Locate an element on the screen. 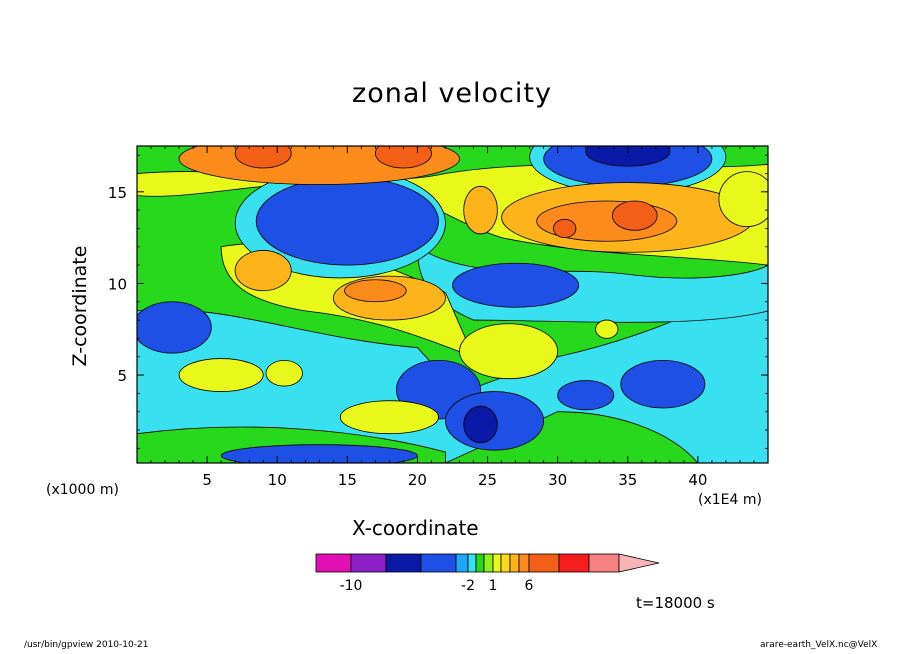  x-scale-label: (x1000 m) is located at coordinates (82, 490).